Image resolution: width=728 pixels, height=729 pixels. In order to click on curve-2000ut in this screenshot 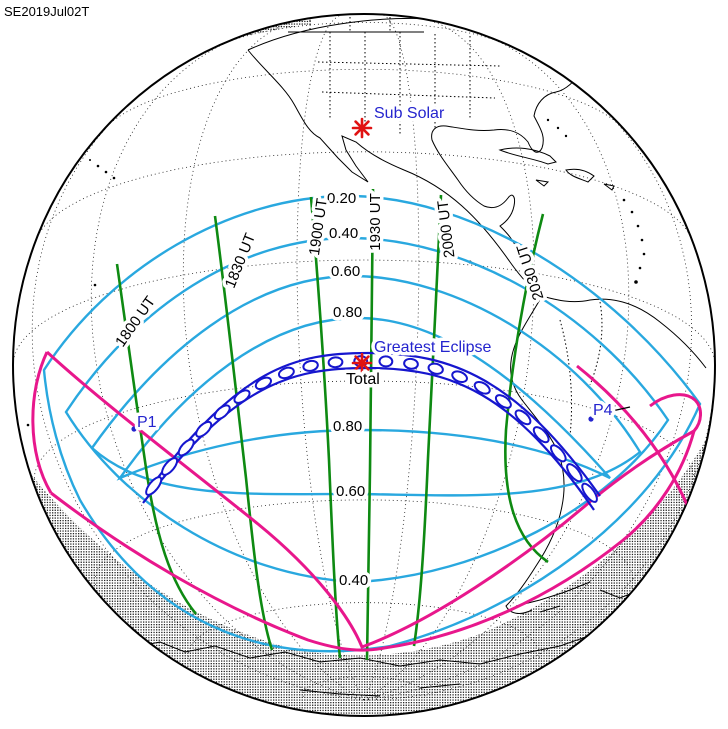, I will do `click(427, 420)`.